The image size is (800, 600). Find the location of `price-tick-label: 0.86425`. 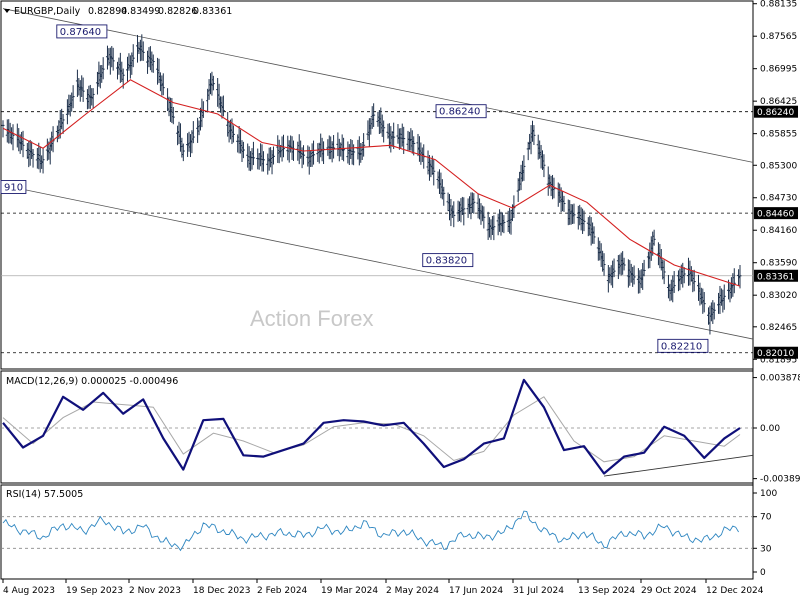

price-tick-label: 0.86425 is located at coordinates (778, 102).